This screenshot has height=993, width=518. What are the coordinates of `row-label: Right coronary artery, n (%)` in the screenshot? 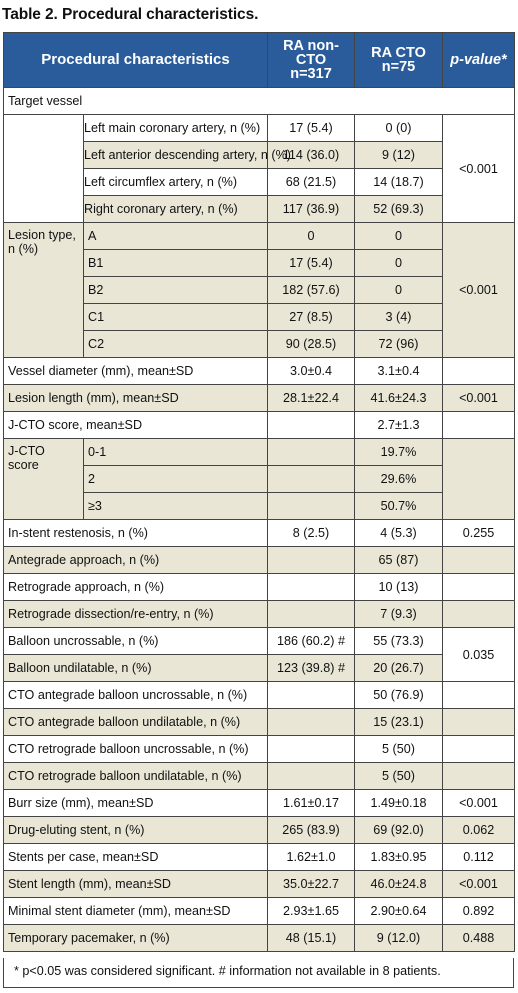 It's located at (175, 209).